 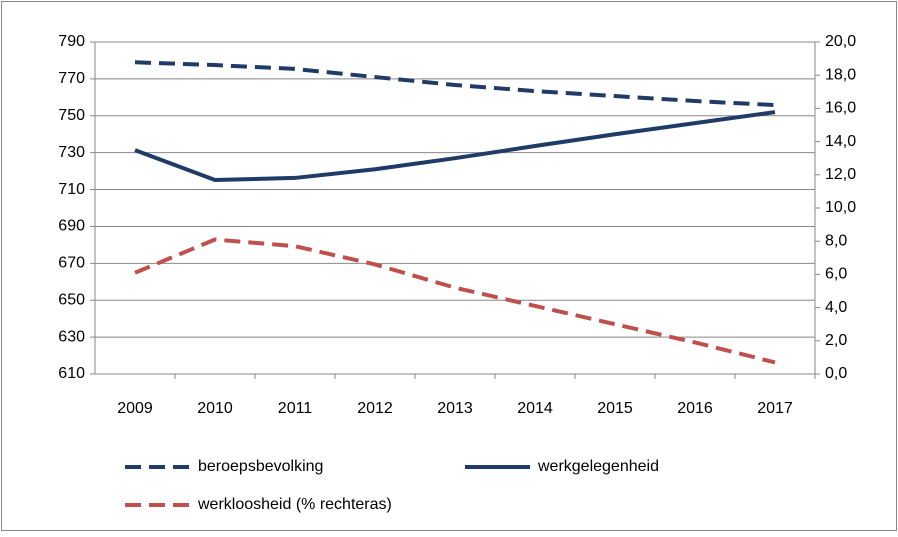 What do you see at coordinates (836, 274) in the screenshot?
I see `y2-tick-label: 6,0` at bounding box center [836, 274].